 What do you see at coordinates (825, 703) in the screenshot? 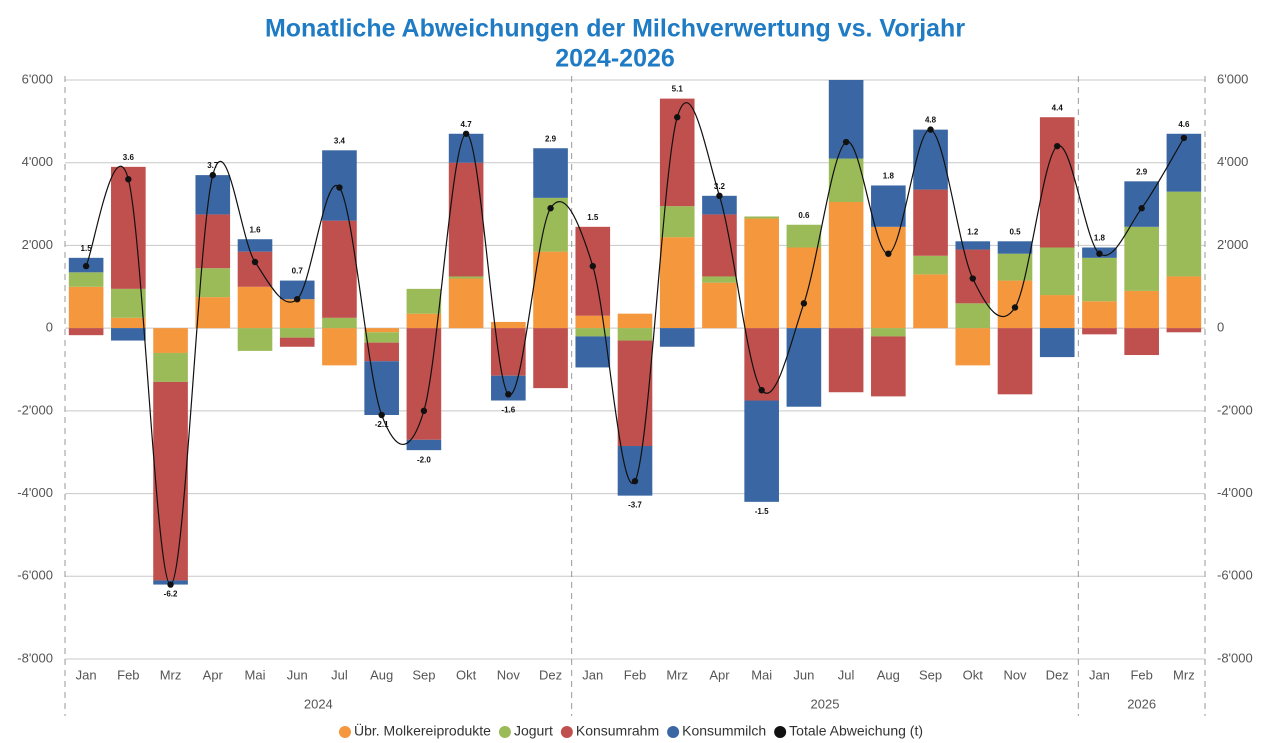
I see `year-label: 2025` at bounding box center [825, 703].